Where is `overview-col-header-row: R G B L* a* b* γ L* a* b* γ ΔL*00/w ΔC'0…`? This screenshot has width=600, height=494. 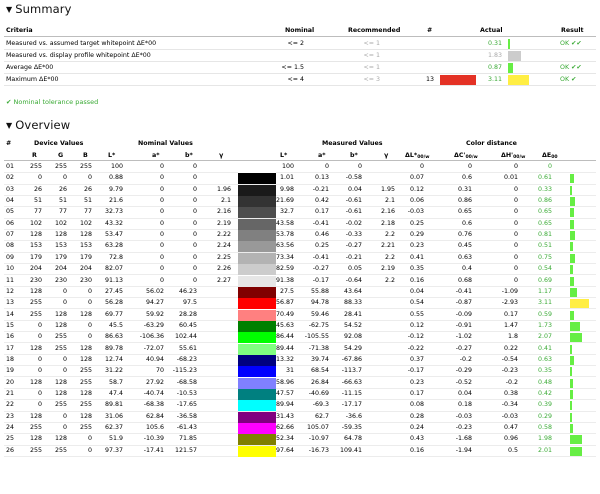 overview-col-header-row: R G B L* a* b* γ L* a* b* γ ΔL*00/w ΔC'0… is located at coordinates (300, 156).